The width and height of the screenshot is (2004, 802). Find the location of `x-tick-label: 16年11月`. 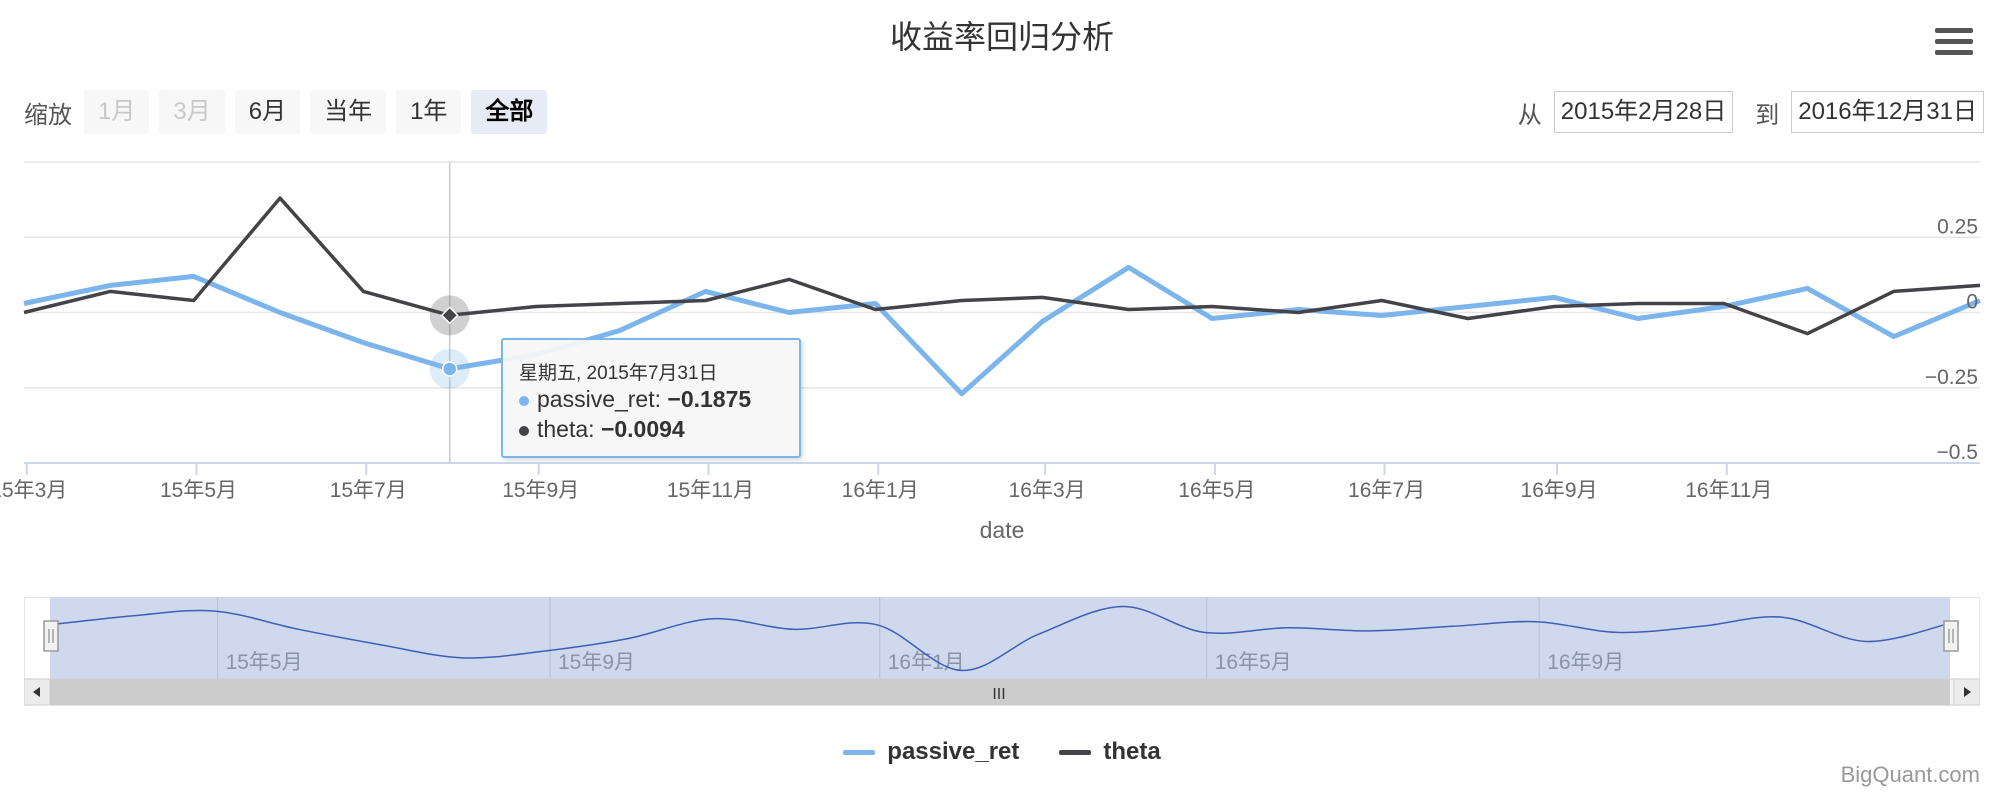

x-tick-label: 16年11月 is located at coordinates (1728, 490).